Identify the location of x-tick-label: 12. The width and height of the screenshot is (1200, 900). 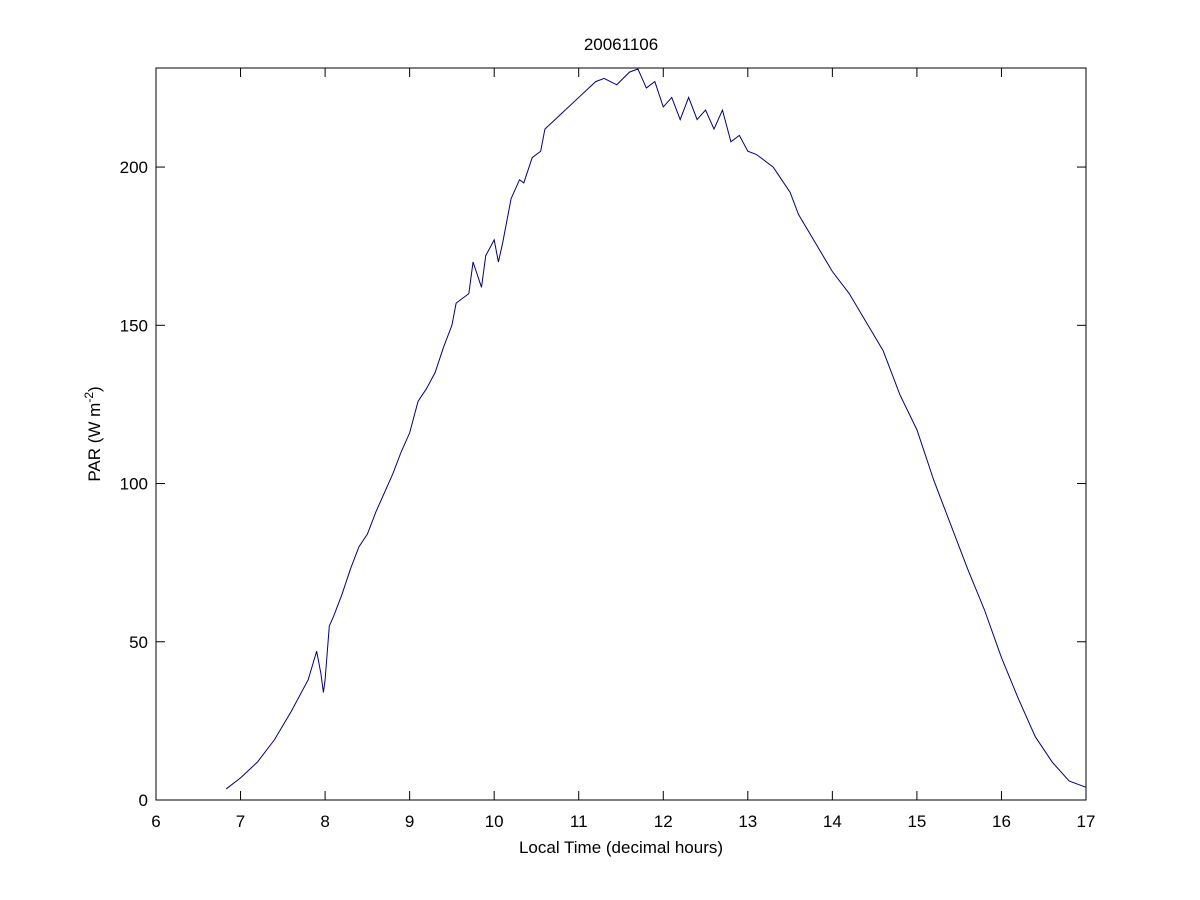
(663, 821).